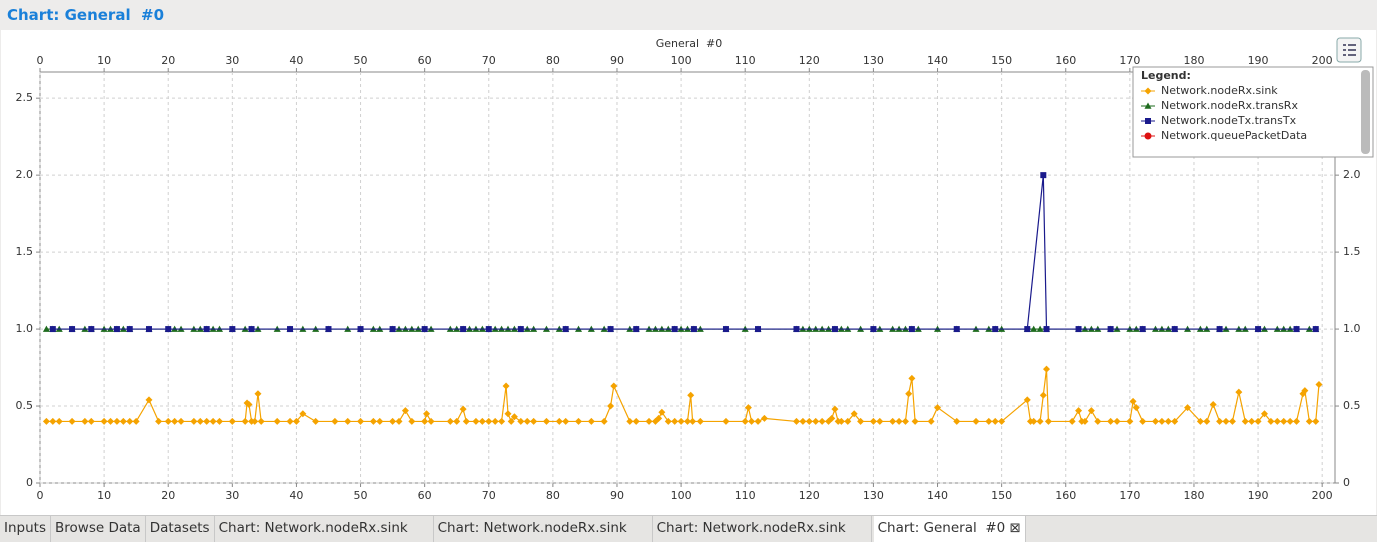 This screenshot has height=542, width=1377. I want to click on legend-label: Network.queuePacketData, so click(1234, 135).